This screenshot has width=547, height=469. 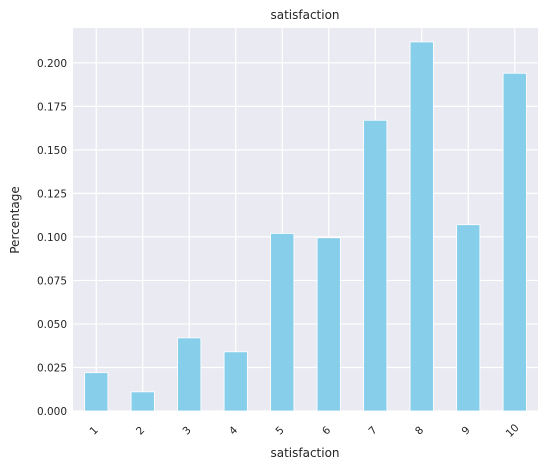 What do you see at coordinates (187, 430) in the screenshot?
I see `x-tick-label: 3` at bounding box center [187, 430].